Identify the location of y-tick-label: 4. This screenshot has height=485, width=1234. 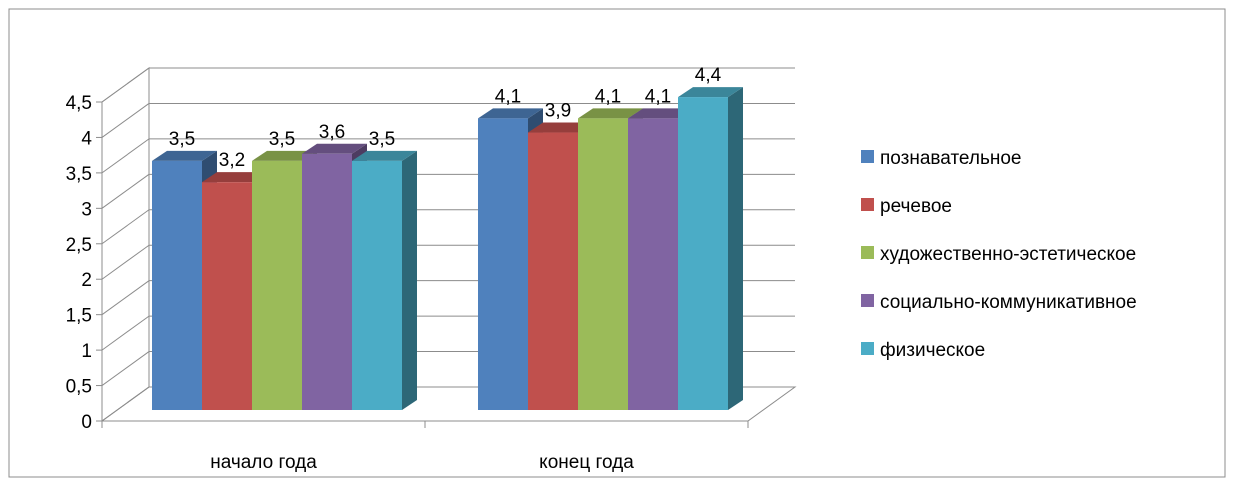
(86, 138).